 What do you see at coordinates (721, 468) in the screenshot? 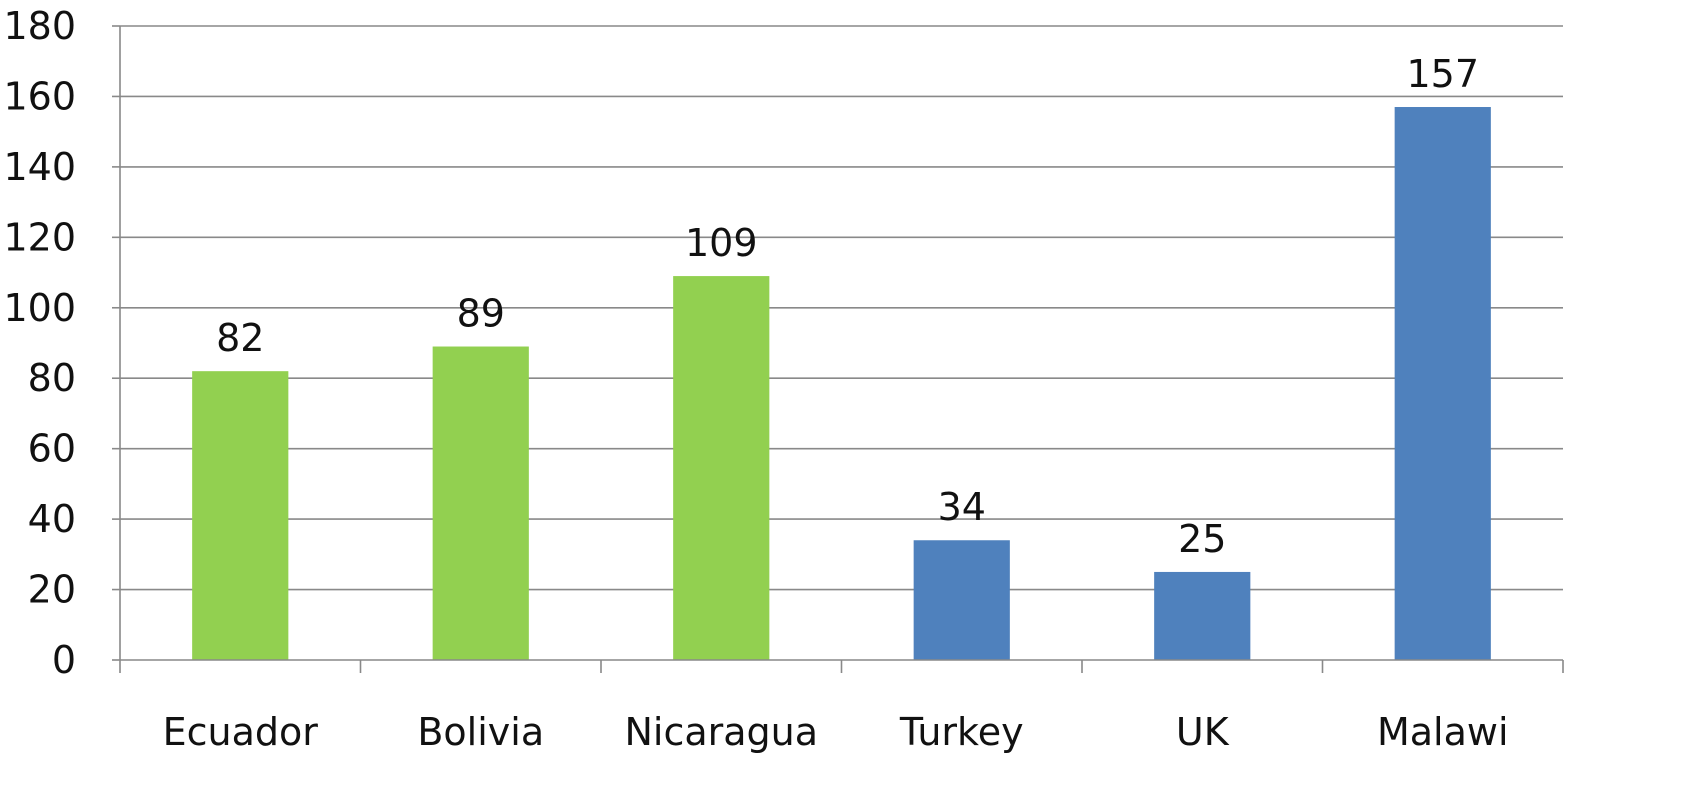
I see `bar-nicaragua` at bounding box center [721, 468].